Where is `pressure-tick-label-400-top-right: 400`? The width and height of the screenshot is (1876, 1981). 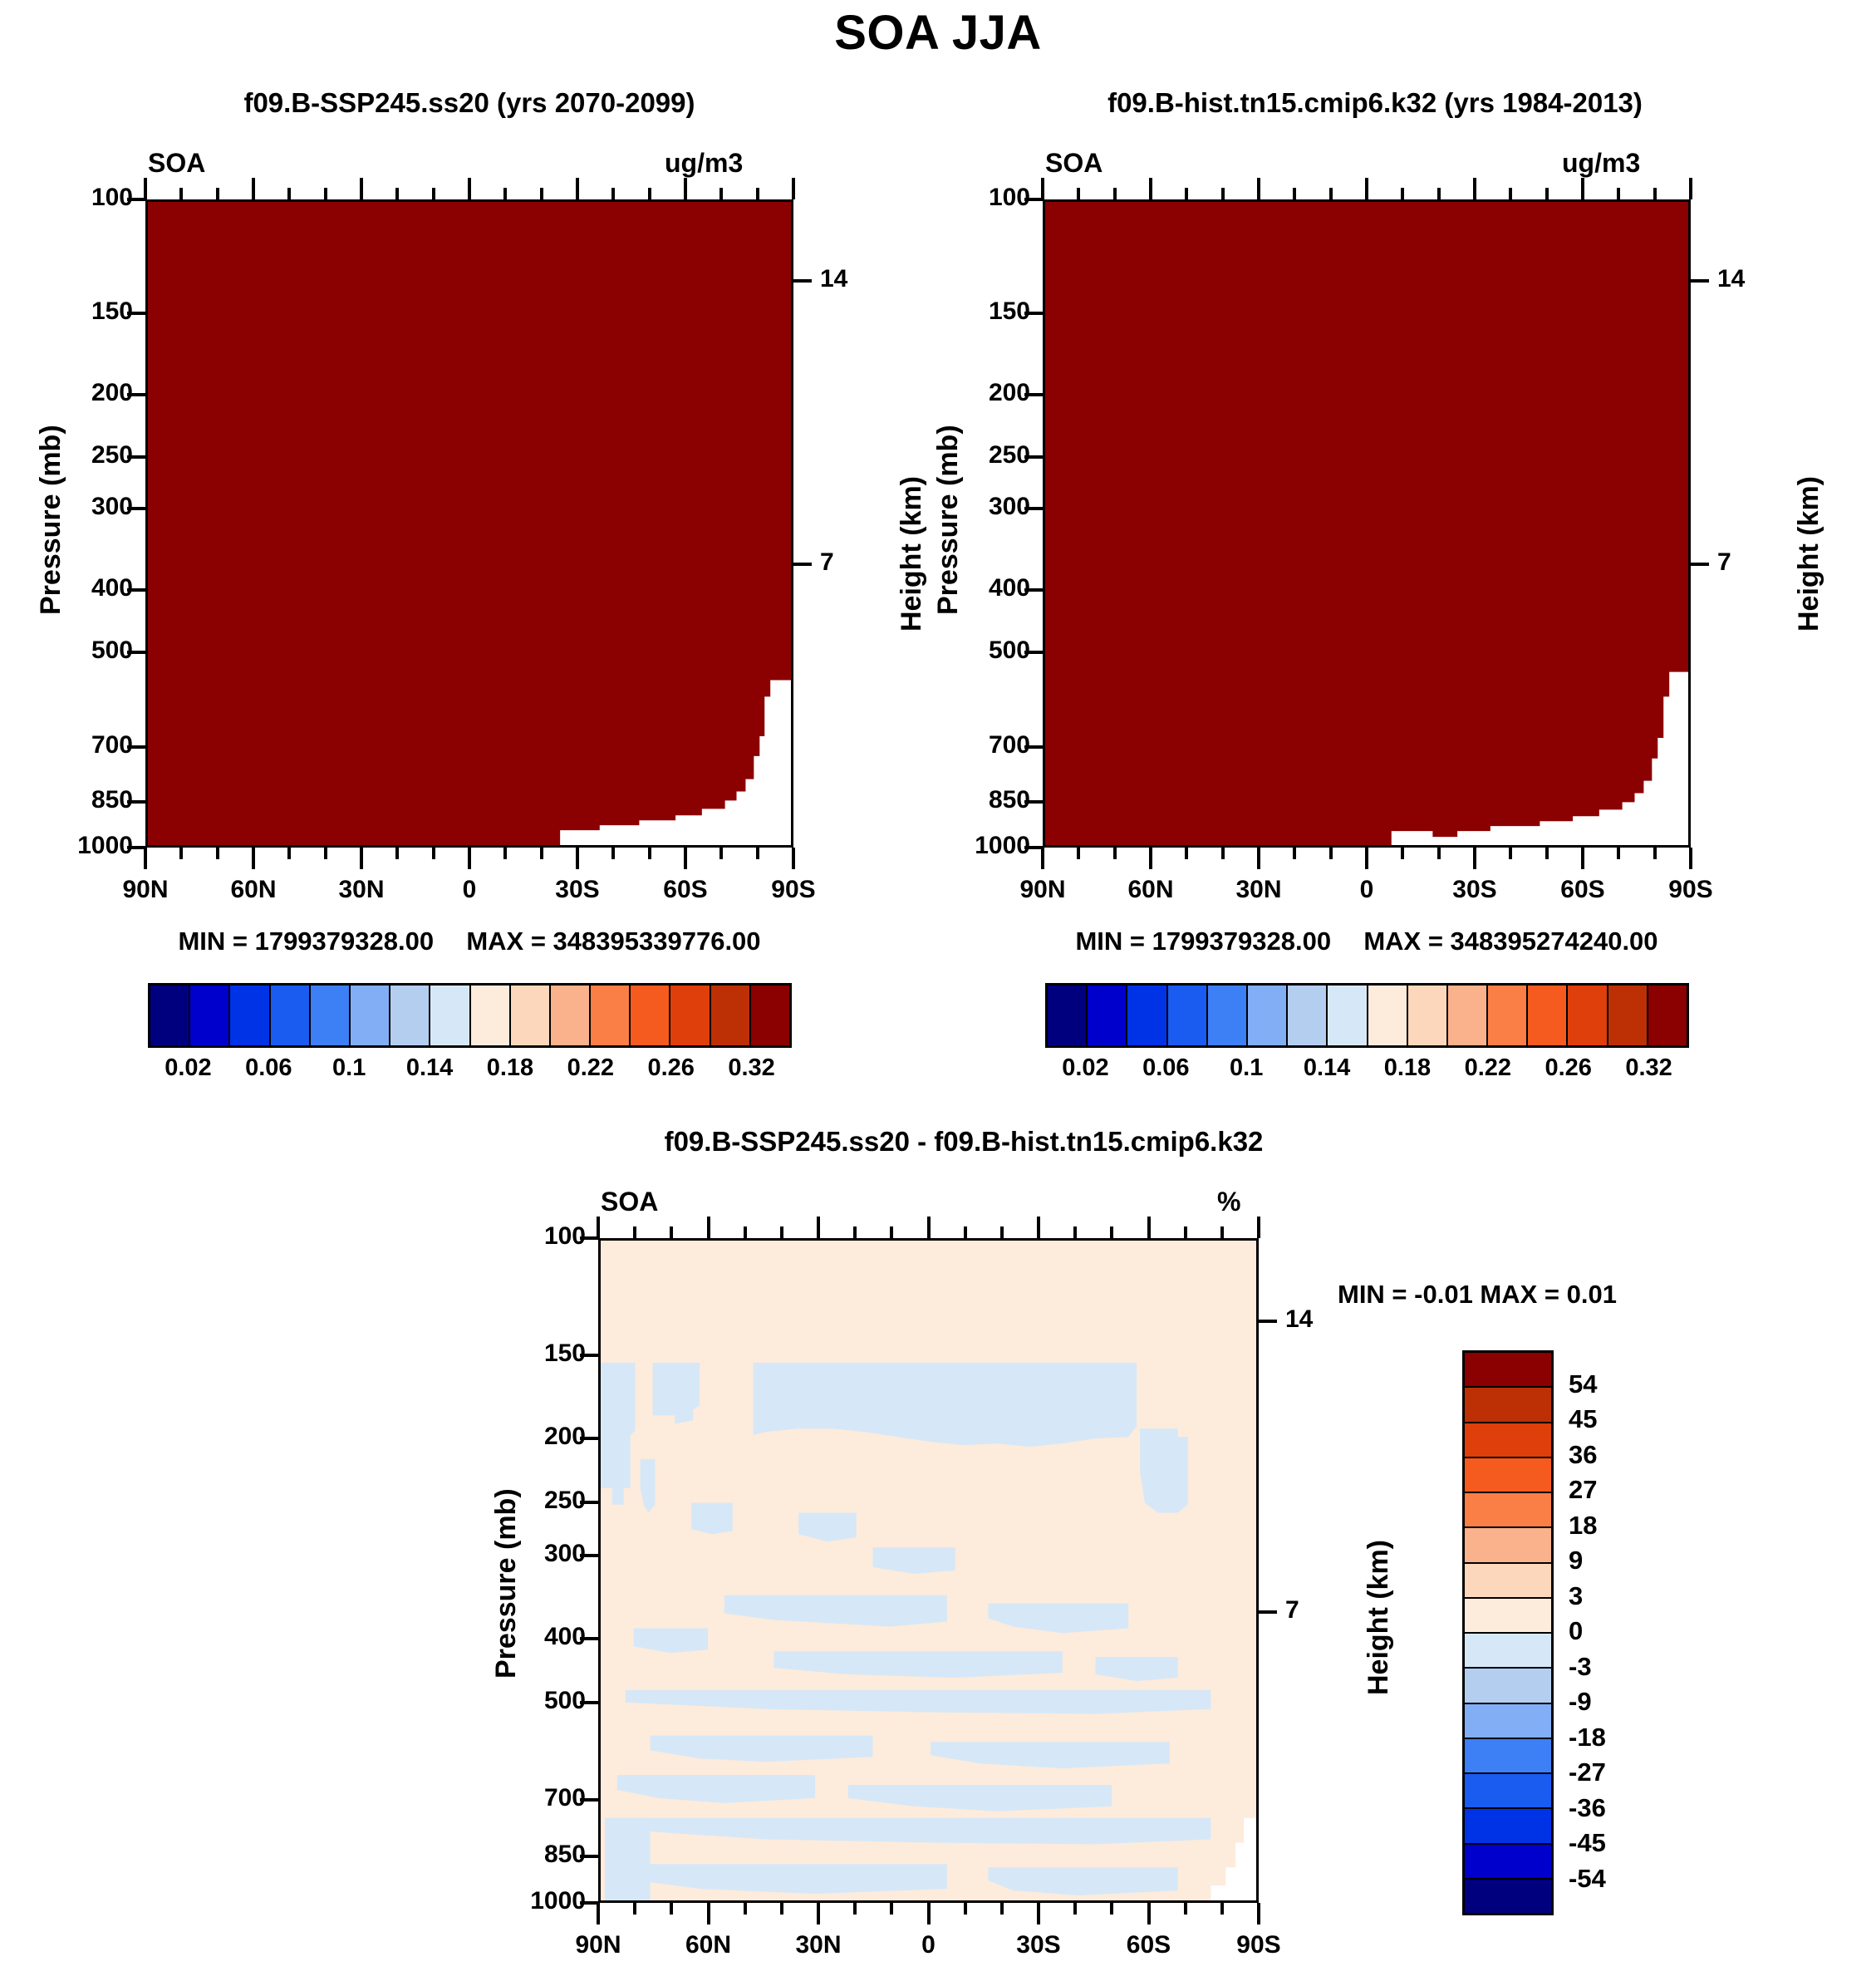
pressure-tick-label-400-top-right: 400 is located at coordinates (1009, 587).